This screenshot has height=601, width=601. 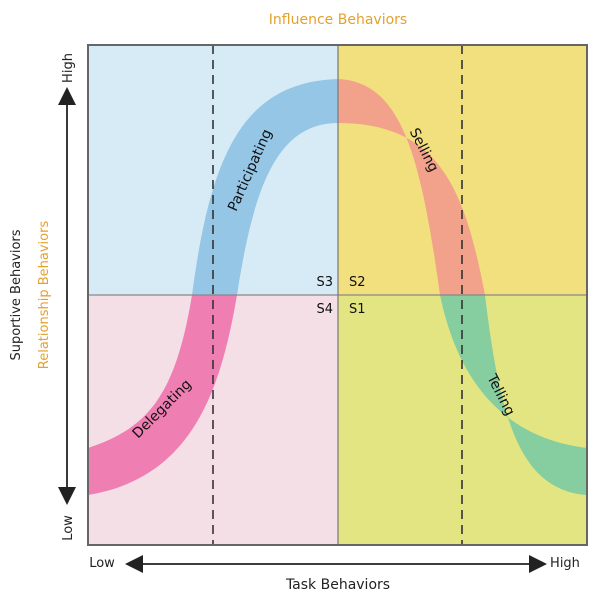 I want to click on x-axis-title: Task Behaviors, so click(x=337, y=585).